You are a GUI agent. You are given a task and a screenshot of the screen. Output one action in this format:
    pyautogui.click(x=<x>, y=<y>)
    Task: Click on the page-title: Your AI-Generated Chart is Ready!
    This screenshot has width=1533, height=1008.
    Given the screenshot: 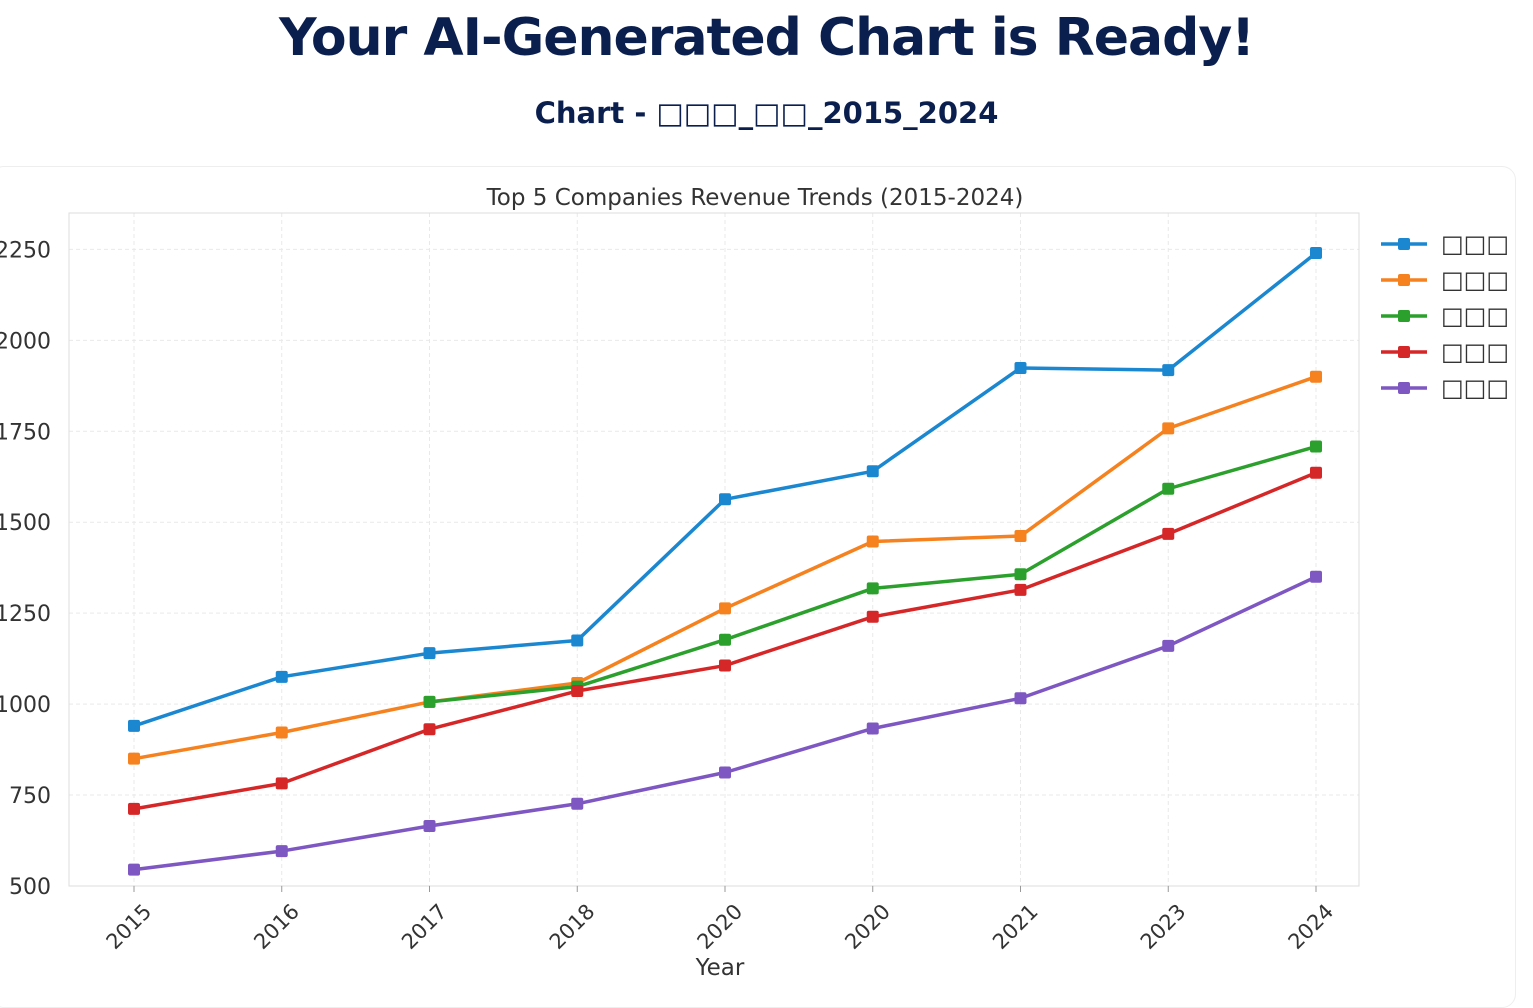 What is the action you would take?
    pyautogui.click(x=767, y=38)
    